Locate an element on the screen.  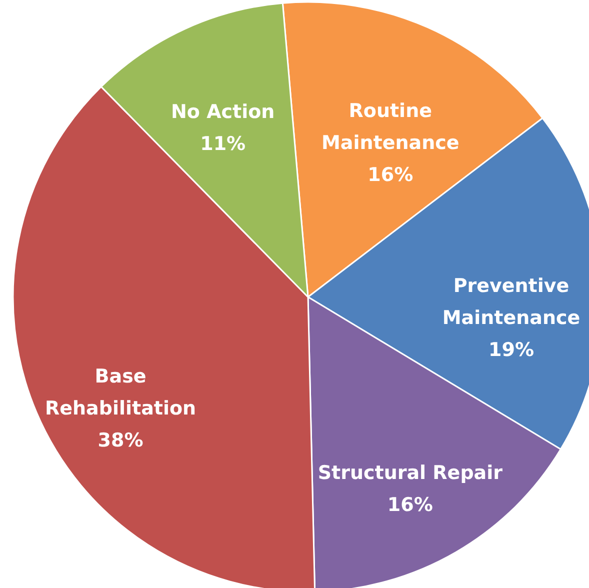
slice-label: Routine Maintenance is located at coordinates (390, 127).